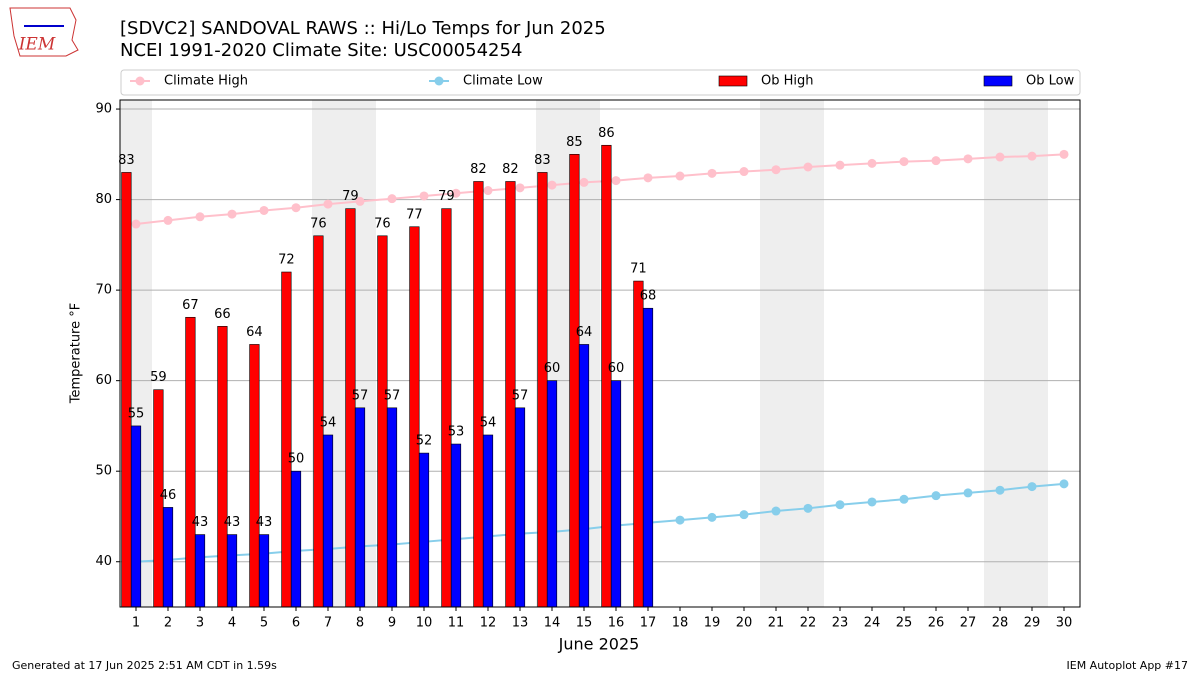 Image resolution: width=1200 pixels, height=675 pixels. What do you see at coordinates (439, 81) in the screenshot?
I see `legend-marker` at bounding box center [439, 81].